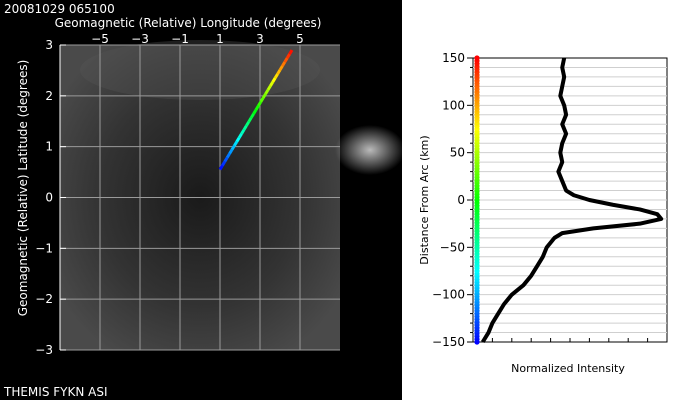  Describe the element at coordinates (448, 295) in the screenshot. I see `profile-y-tick-label: −100` at that location.